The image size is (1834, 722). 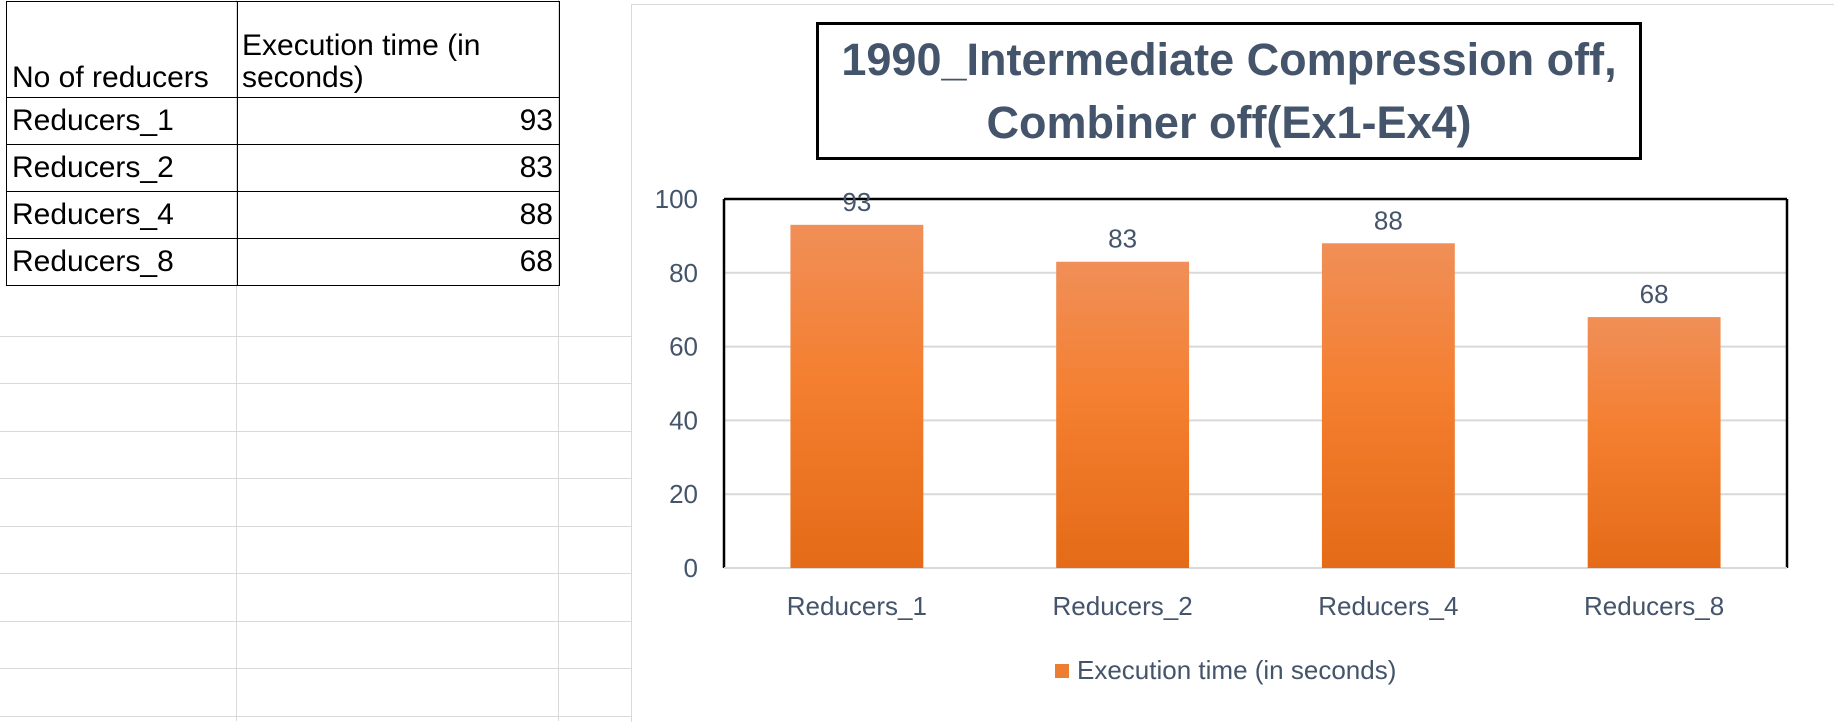 I want to click on x-tick-label: Reducers_4, so click(x=1388, y=606).